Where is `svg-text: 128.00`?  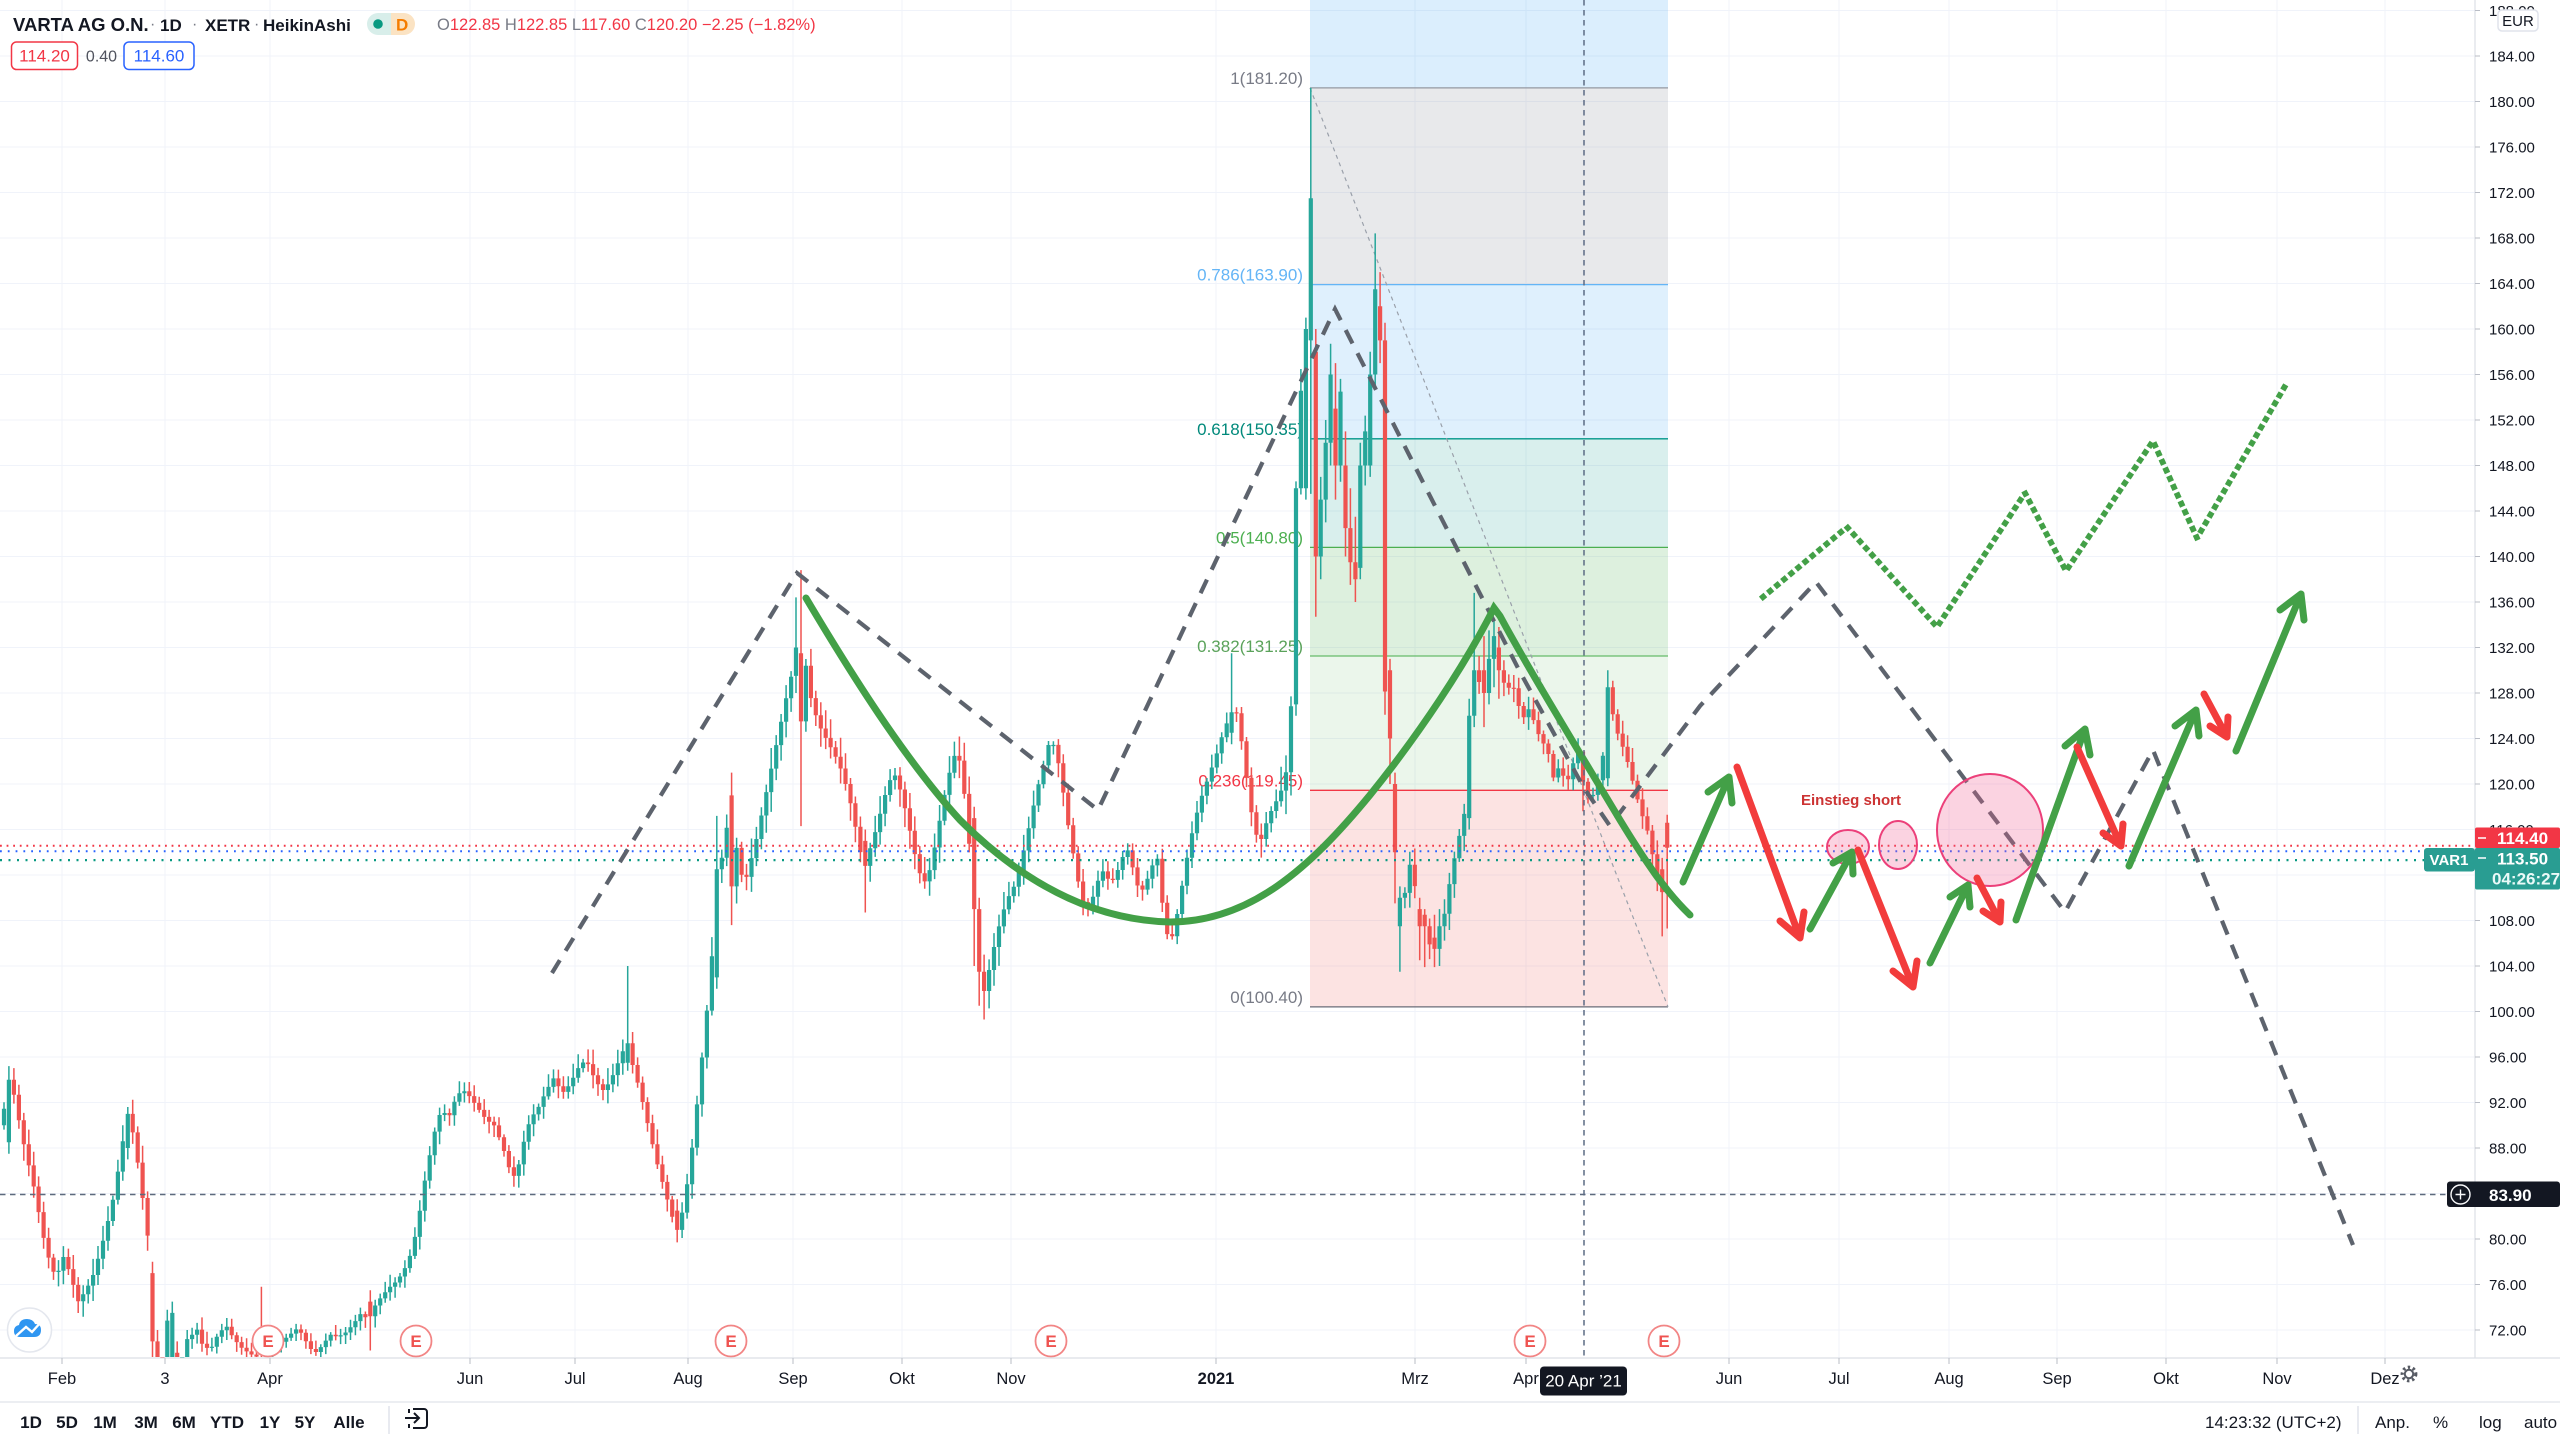
svg-text: 128.00 is located at coordinates (2512, 694).